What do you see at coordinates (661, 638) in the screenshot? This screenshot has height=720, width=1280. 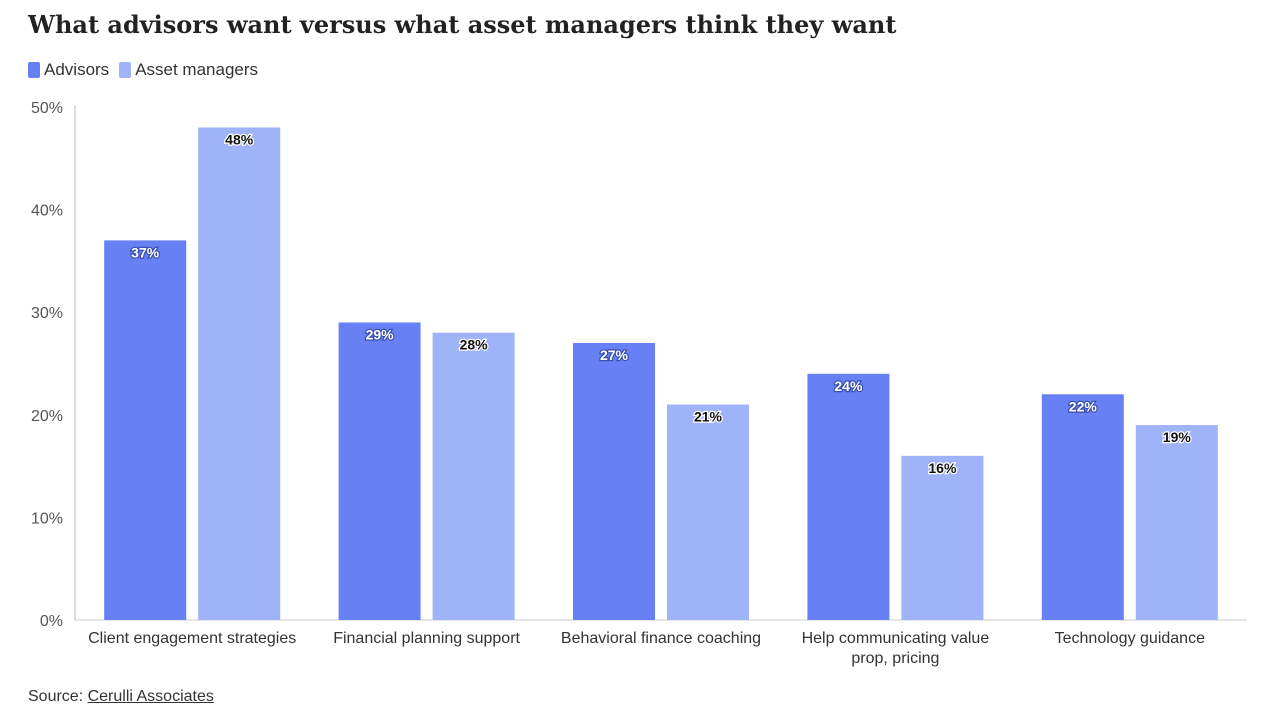 I see `x-tick-label: Behavioral finance coaching` at bounding box center [661, 638].